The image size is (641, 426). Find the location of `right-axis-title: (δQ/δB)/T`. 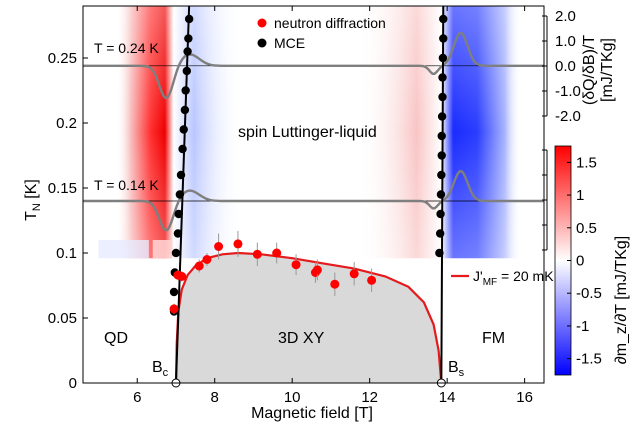

right-axis-title: (δQ/δB)/T is located at coordinates (589, 70).